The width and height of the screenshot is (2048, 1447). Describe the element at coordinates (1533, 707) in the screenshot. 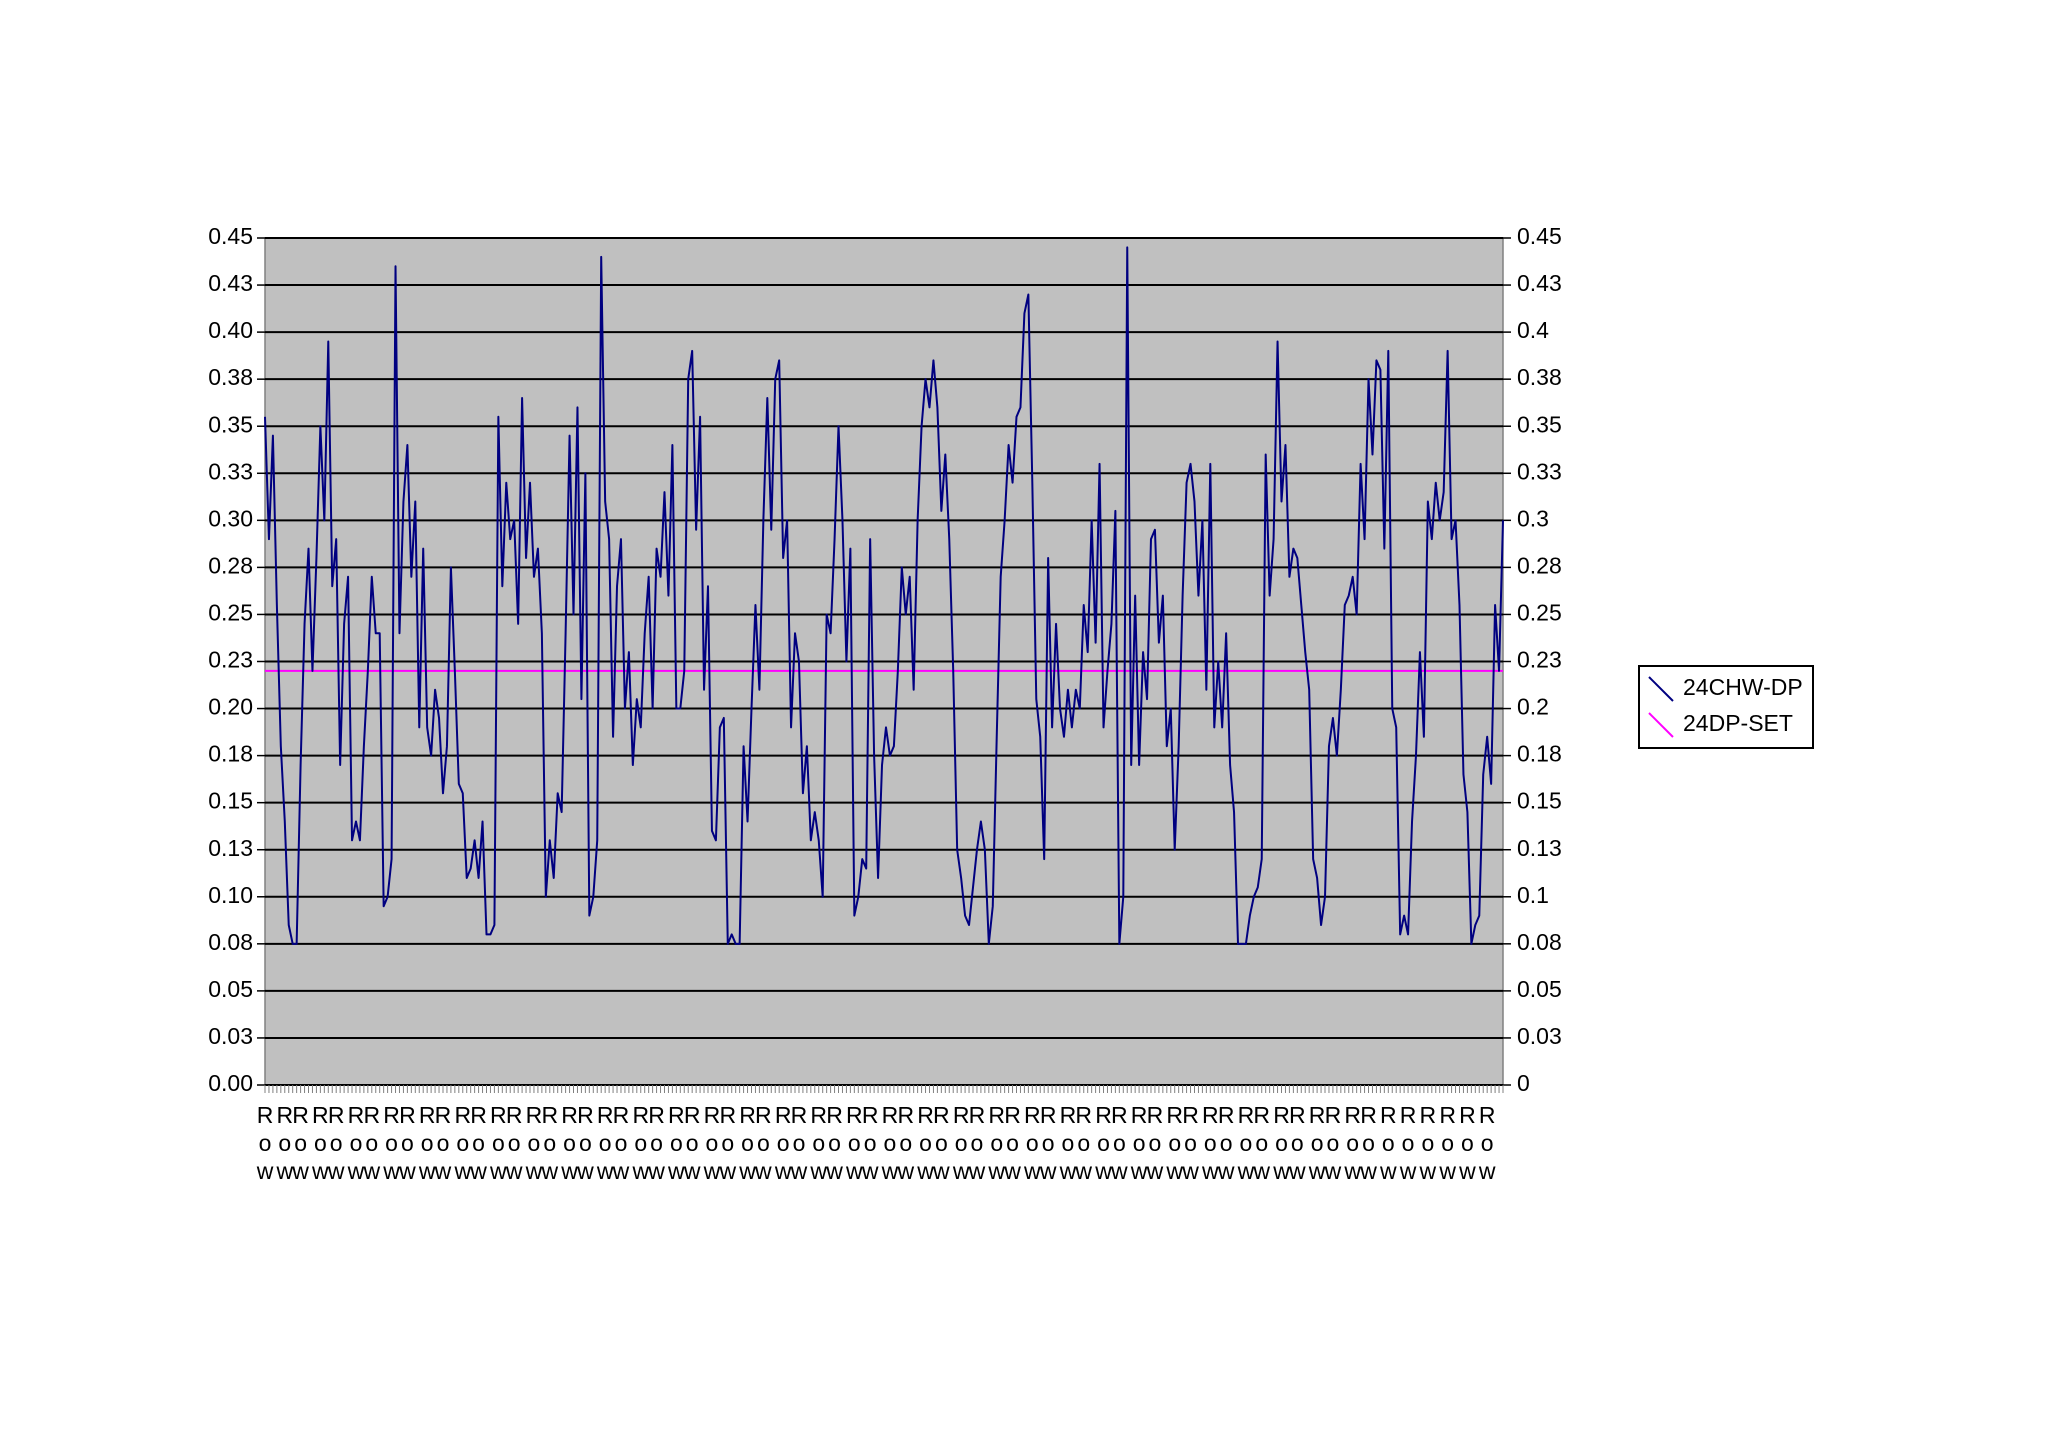

I see `y2-tick-label: 0.2` at that location.